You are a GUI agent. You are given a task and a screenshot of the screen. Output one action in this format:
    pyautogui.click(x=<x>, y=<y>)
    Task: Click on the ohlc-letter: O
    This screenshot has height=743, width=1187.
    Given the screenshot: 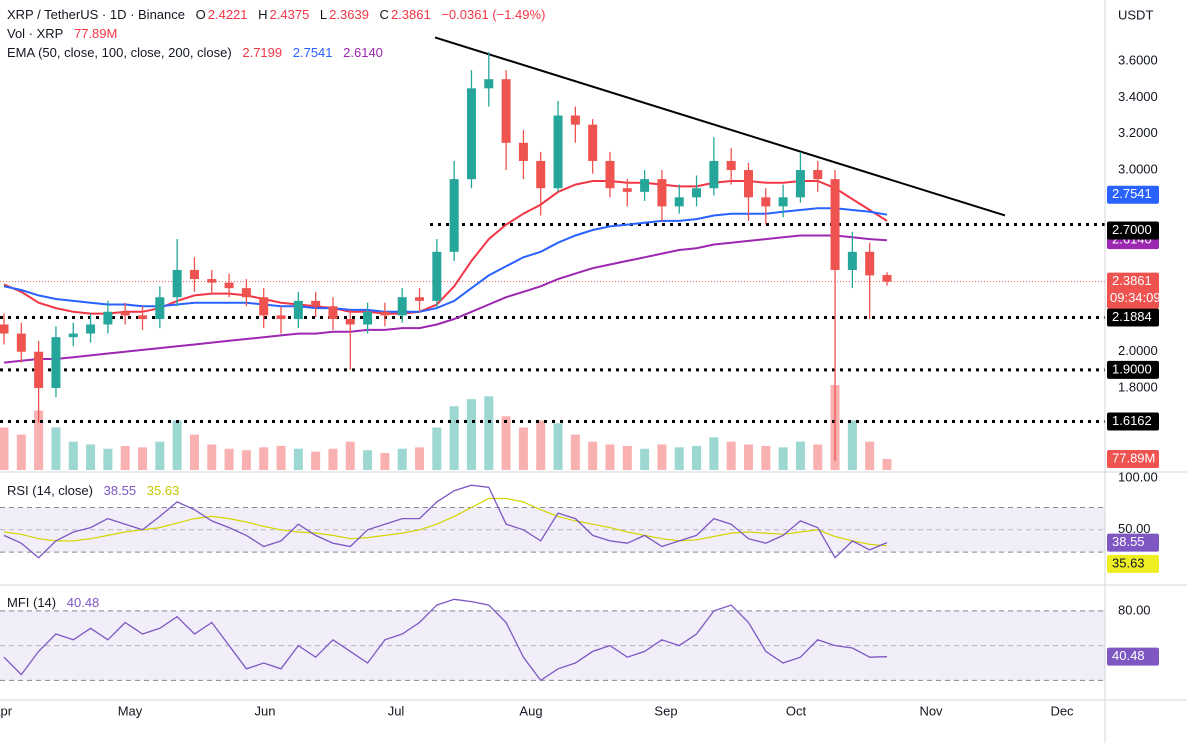 What is the action you would take?
    pyautogui.click(x=200, y=14)
    